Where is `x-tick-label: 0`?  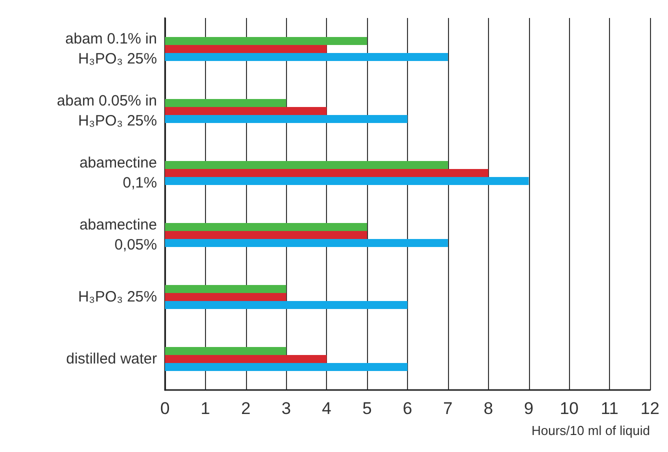
x-tick-label: 0 is located at coordinates (165, 408).